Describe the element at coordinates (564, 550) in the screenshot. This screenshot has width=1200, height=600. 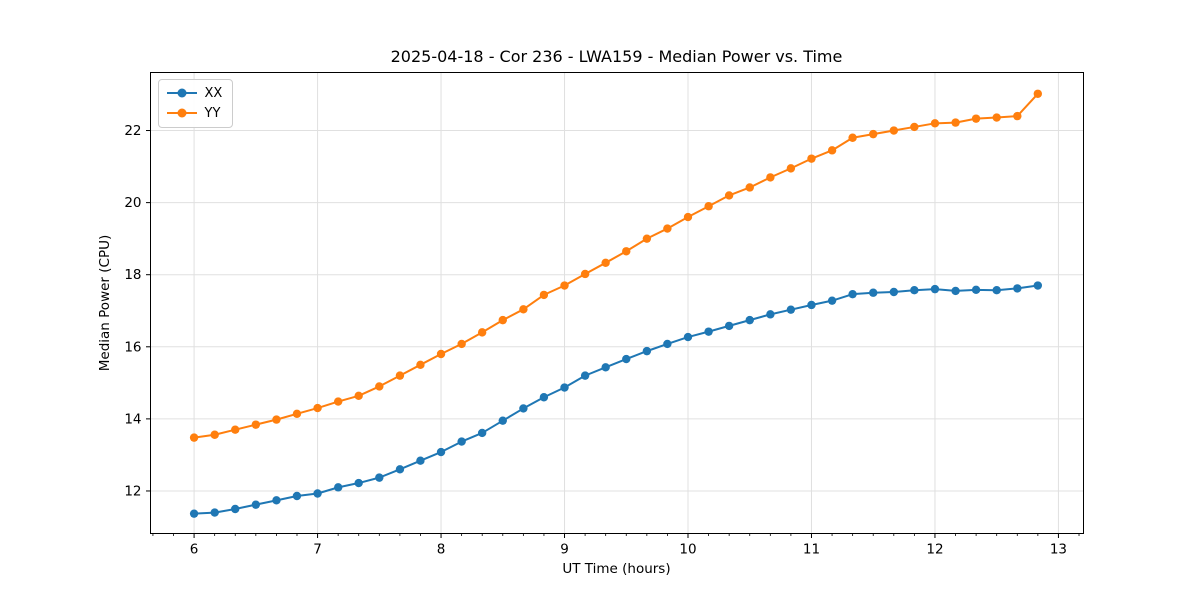
I see `x-tick-label: 9` at that location.